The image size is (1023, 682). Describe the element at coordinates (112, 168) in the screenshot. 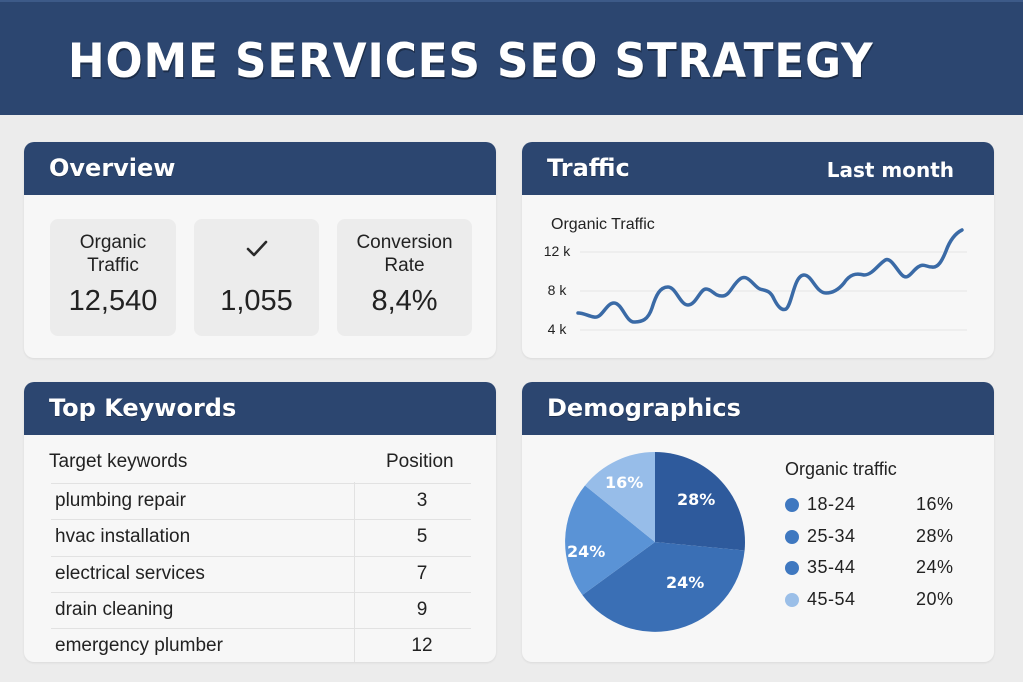

I see `overview-title: Overview` at that location.